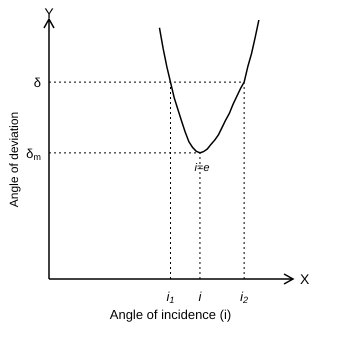 This screenshot has width=338, height=337. I want to click on ref-line-label: δ$_{m}$, so click(33, 154).